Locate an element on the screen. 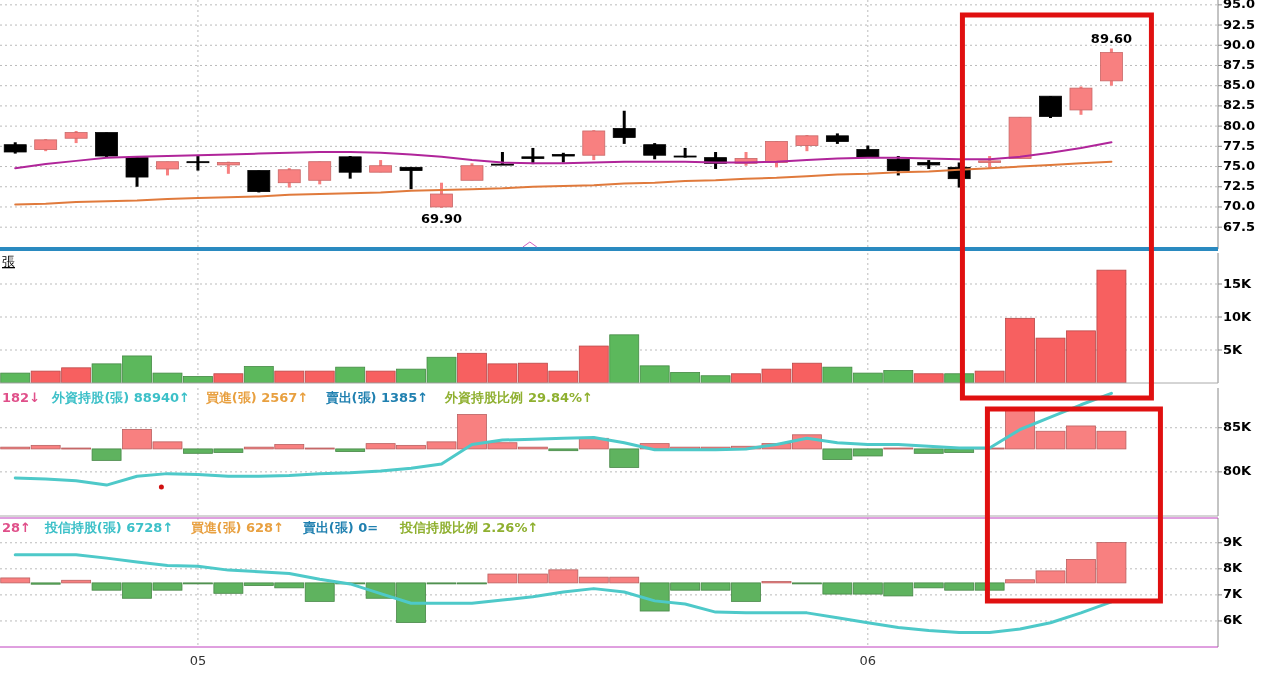 This screenshot has width=1269, height=673. y-tick-label: 92.5 is located at coordinates (1239, 24).